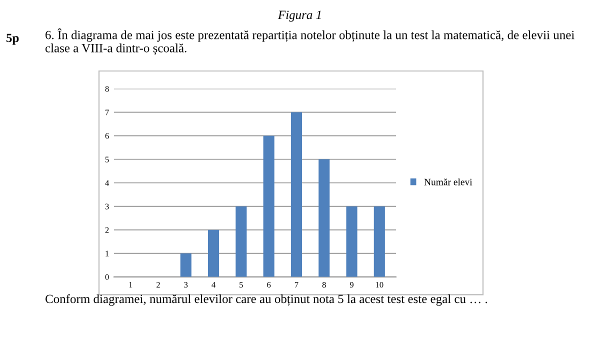  What do you see at coordinates (158, 285) in the screenshot?
I see `x-tick-label: 2` at bounding box center [158, 285].